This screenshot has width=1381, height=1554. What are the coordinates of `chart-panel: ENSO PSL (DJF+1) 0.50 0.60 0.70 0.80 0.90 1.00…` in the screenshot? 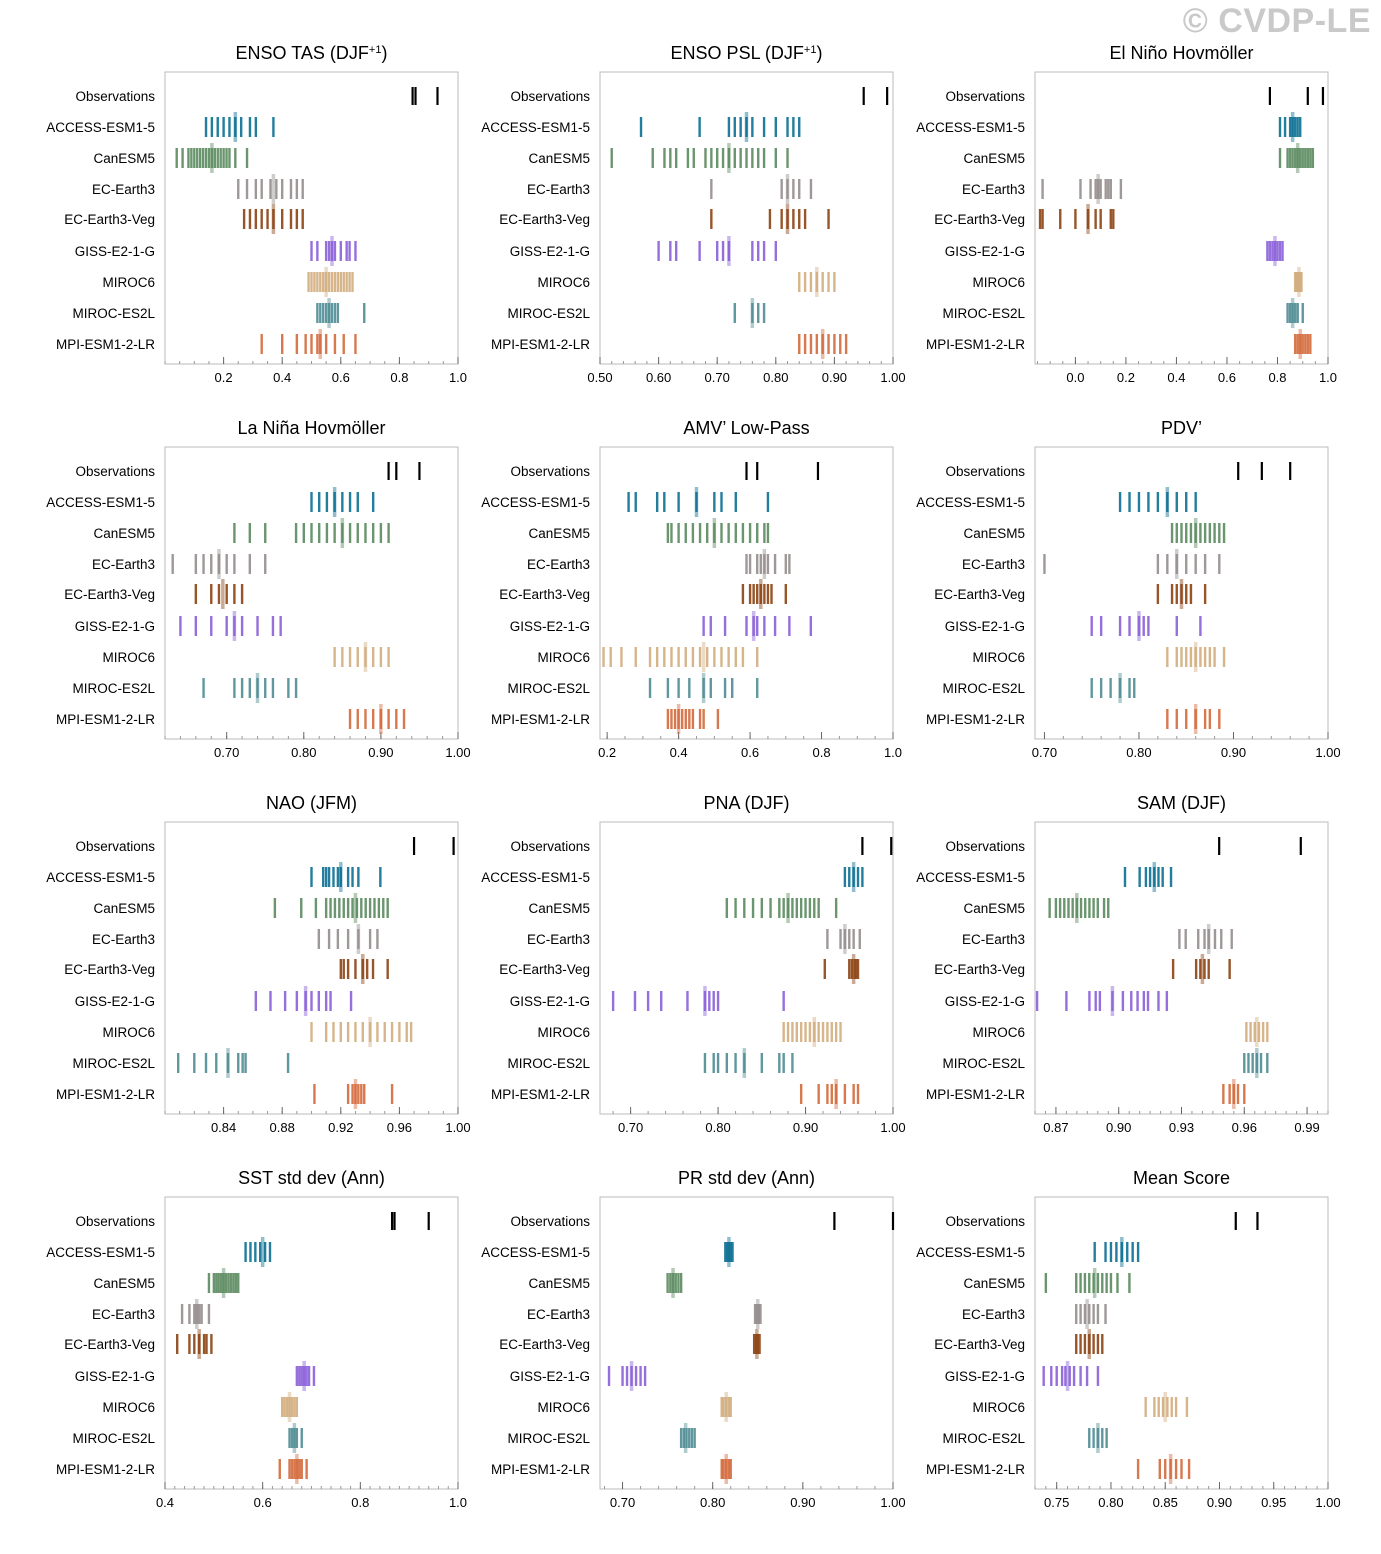 It's located at (693, 214).